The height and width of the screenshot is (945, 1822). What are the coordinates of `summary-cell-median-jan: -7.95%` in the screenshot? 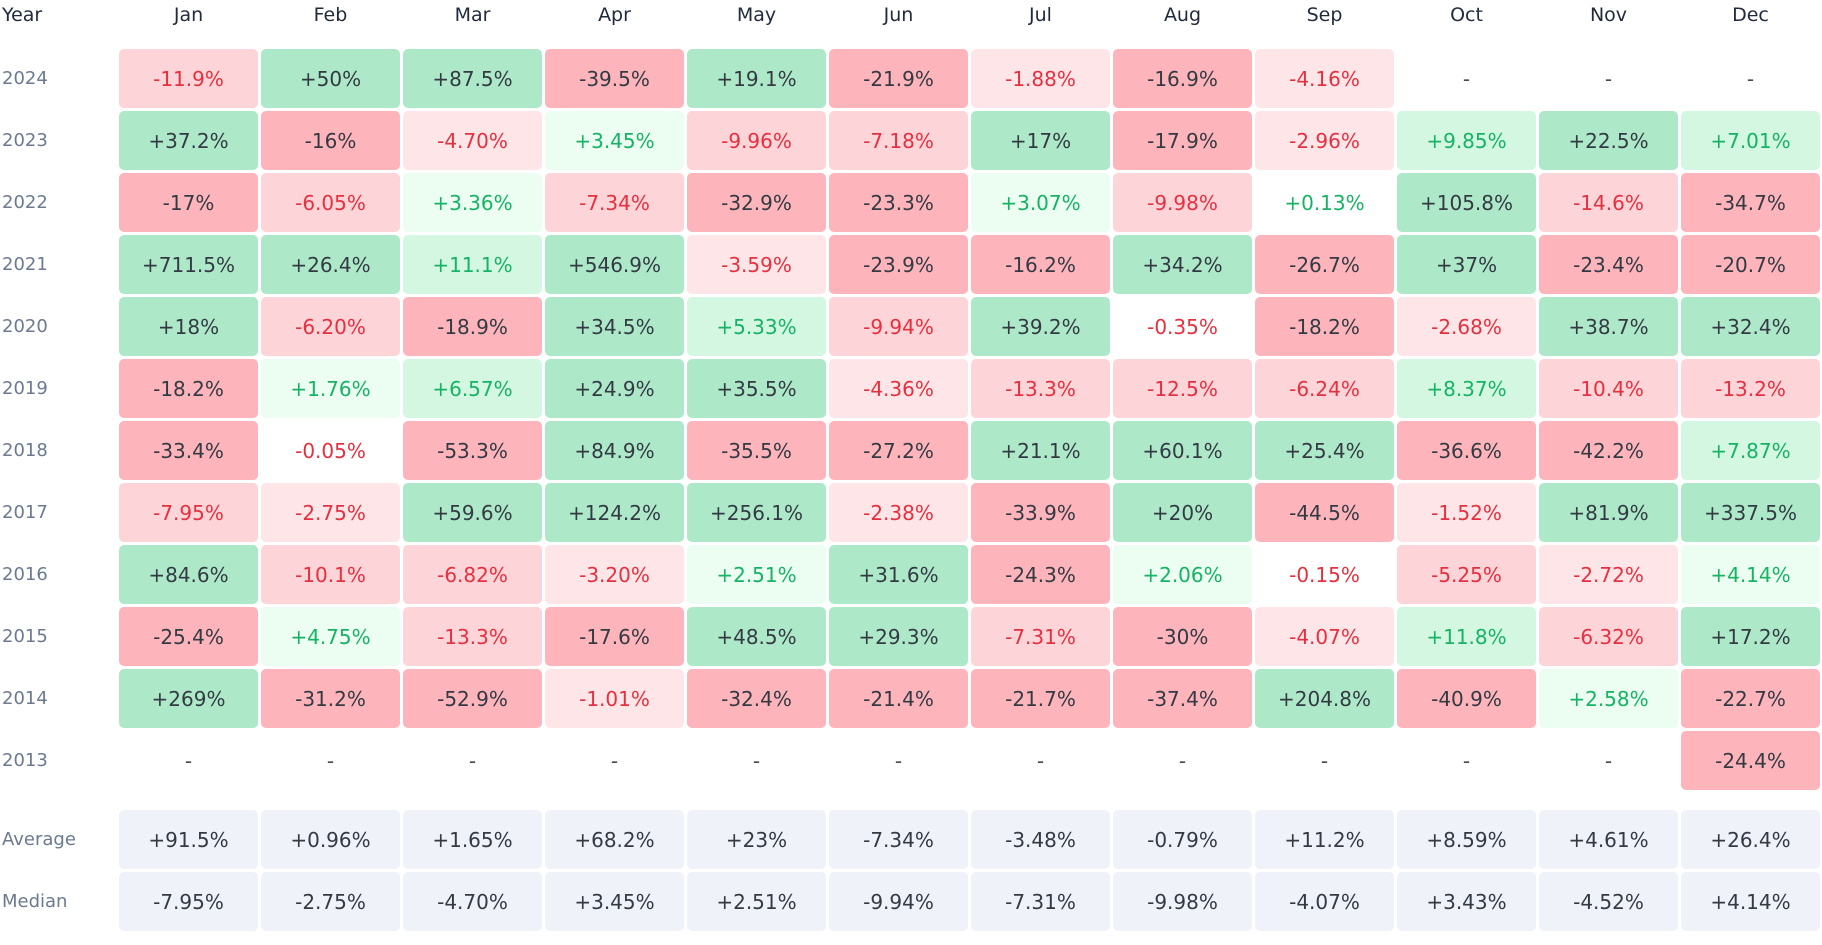 It's located at (188, 901).